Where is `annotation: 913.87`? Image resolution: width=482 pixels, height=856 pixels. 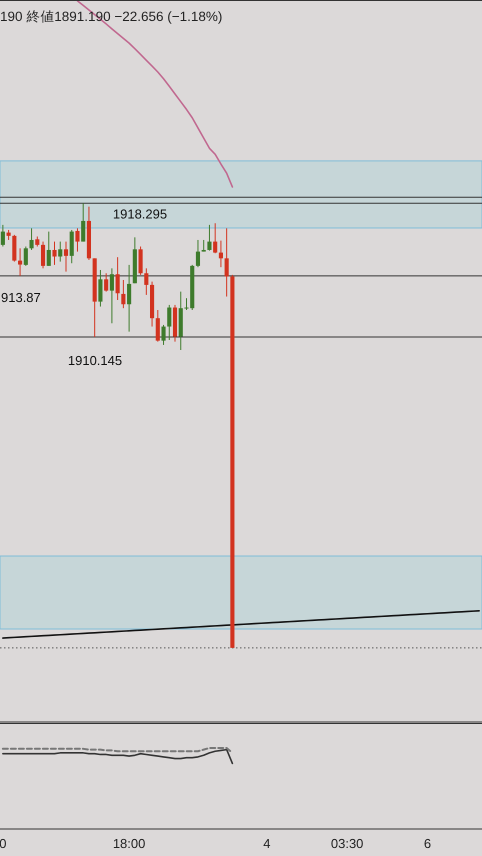 annotation: 913.87 is located at coordinates (21, 297).